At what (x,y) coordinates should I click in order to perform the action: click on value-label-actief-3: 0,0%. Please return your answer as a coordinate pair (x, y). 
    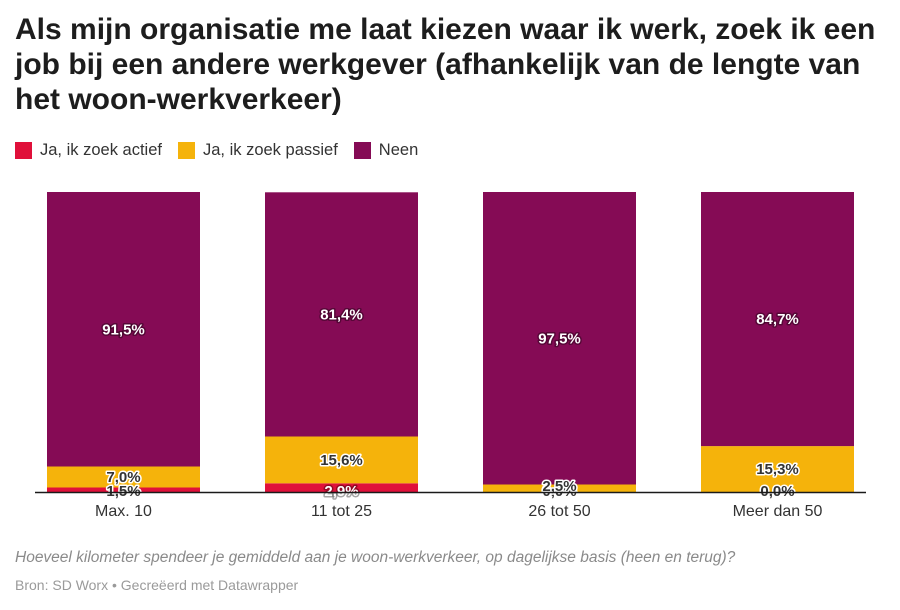
    Looking at the image, I should click on (559, 491).